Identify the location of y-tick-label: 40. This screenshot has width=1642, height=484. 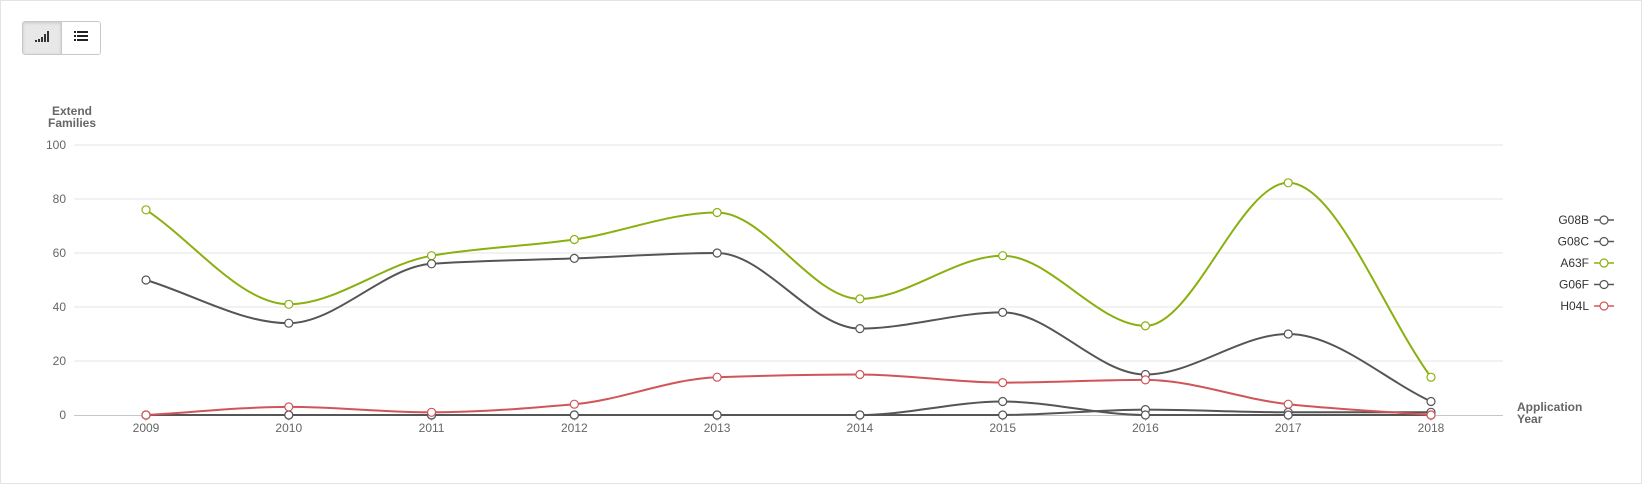
(60, 307).